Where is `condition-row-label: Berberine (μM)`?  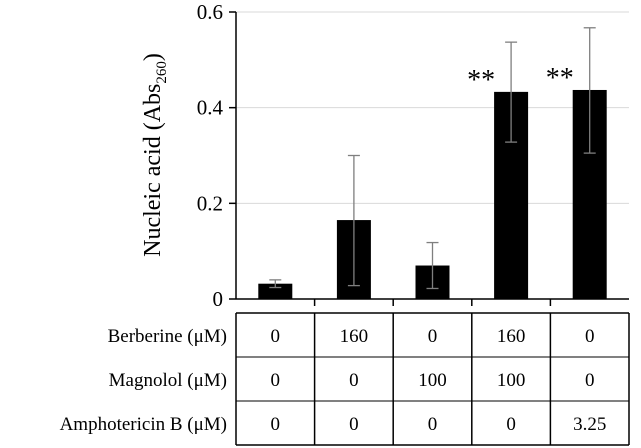
condition-row-label: Berberine (μM) is located at coordinates (167, 336).